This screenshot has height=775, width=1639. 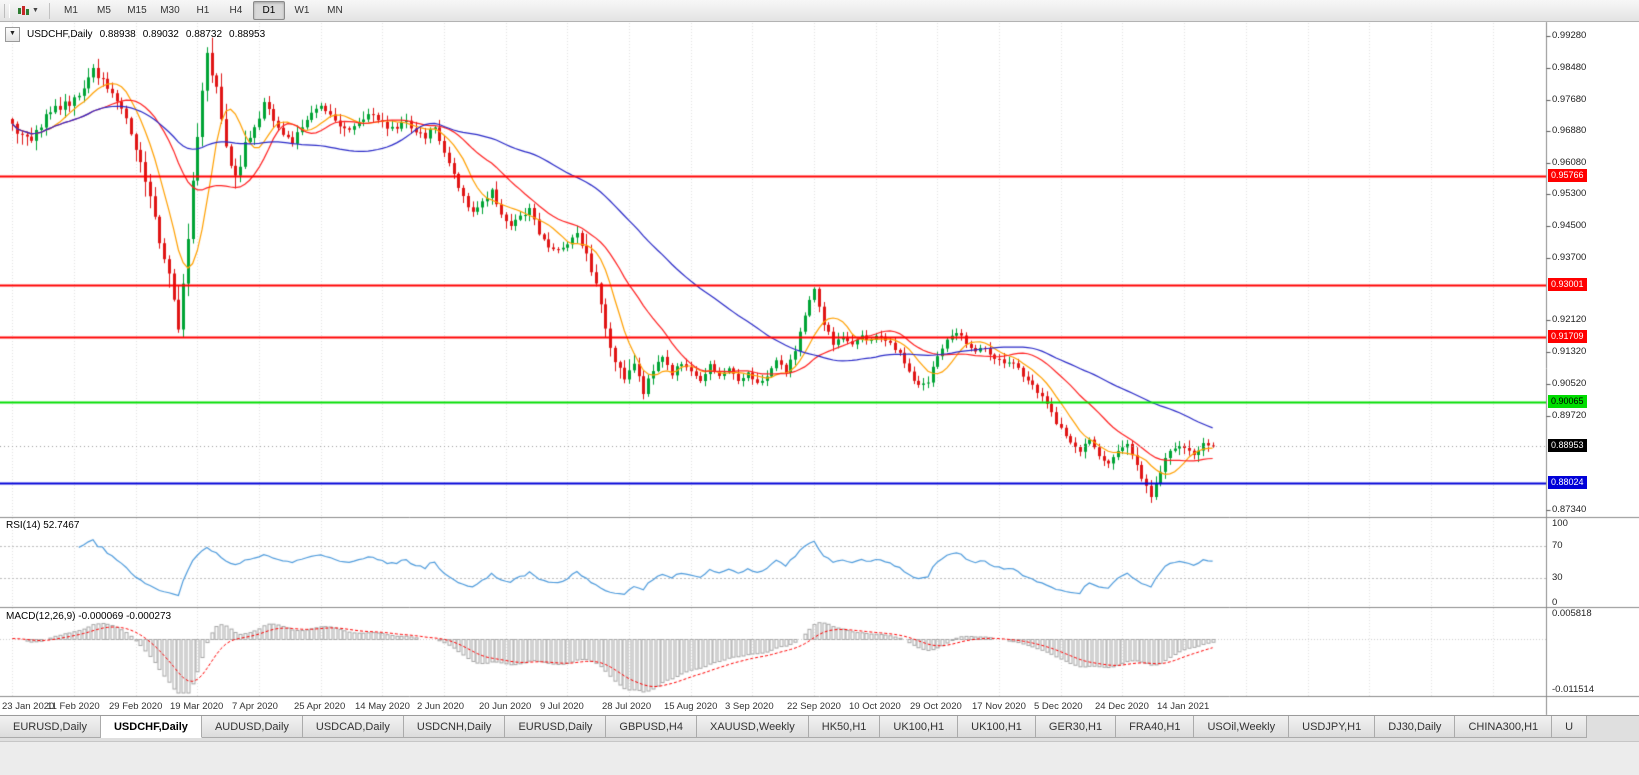 I want to click on timeframe-button-mn: MN, so click(x=335, y=10).